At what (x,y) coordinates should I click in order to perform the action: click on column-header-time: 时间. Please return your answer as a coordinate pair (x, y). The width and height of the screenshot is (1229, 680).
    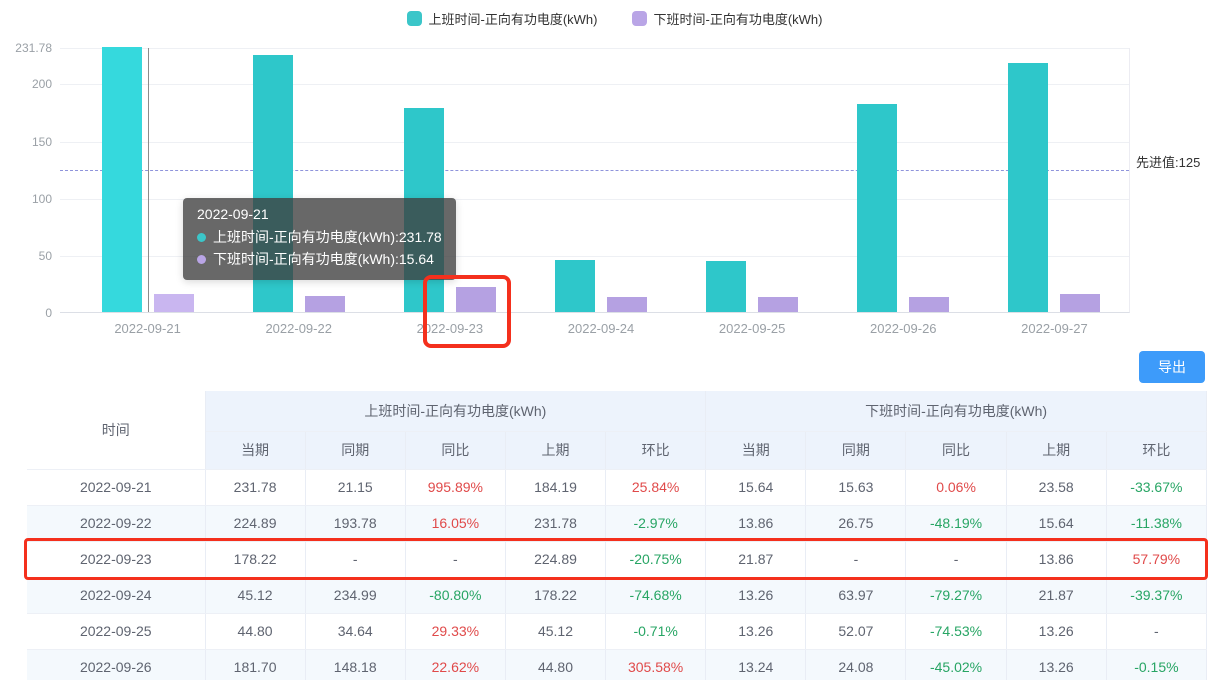
    Looking at the image, I should click on (116, 430).